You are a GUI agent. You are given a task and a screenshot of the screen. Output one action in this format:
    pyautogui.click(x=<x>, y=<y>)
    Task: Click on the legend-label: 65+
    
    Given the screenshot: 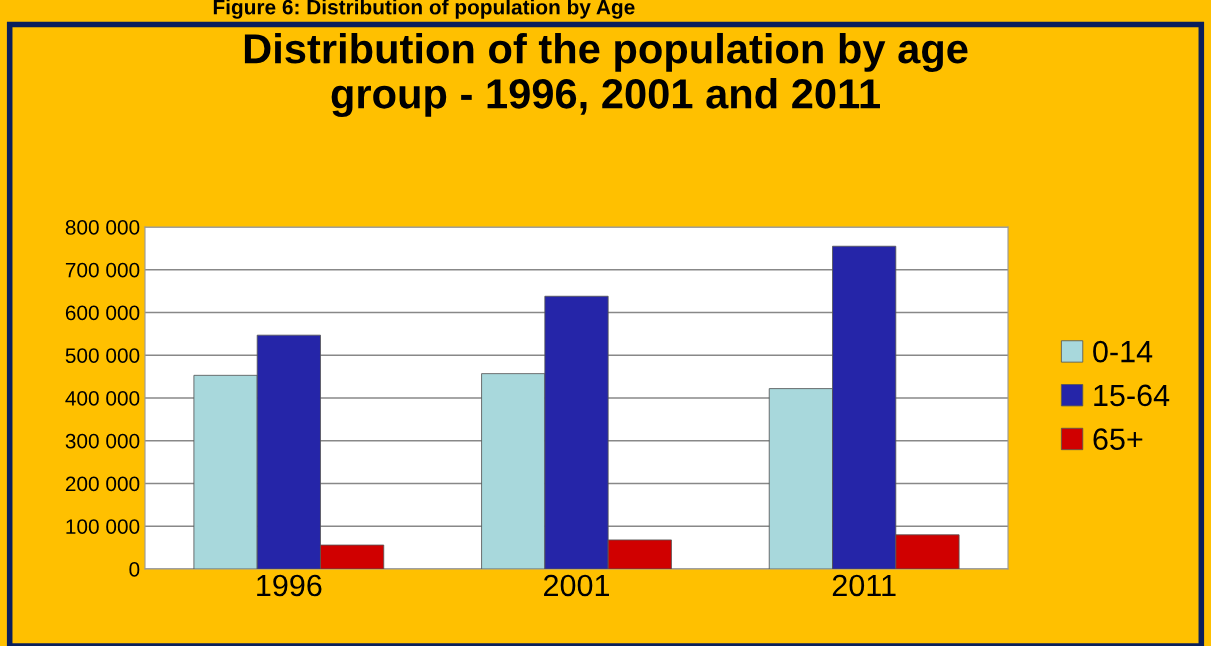 What is the action you would take?
    pyautogui.click(x=1118, y=439)
    